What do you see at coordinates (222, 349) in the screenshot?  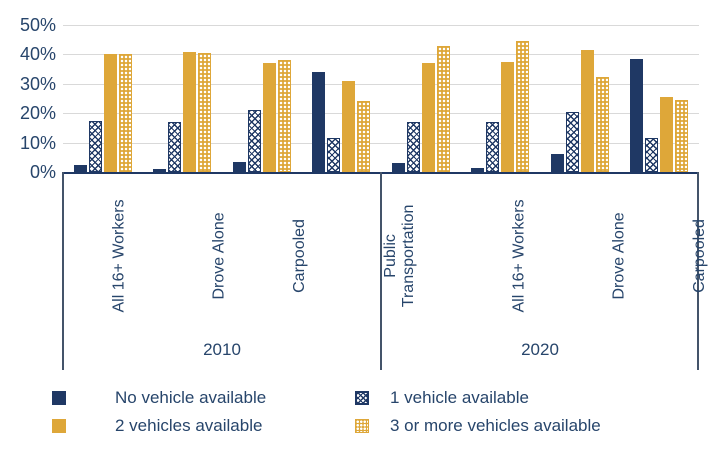 I see `x-axis-year-label: 2010` at bounding box center [222, 349].